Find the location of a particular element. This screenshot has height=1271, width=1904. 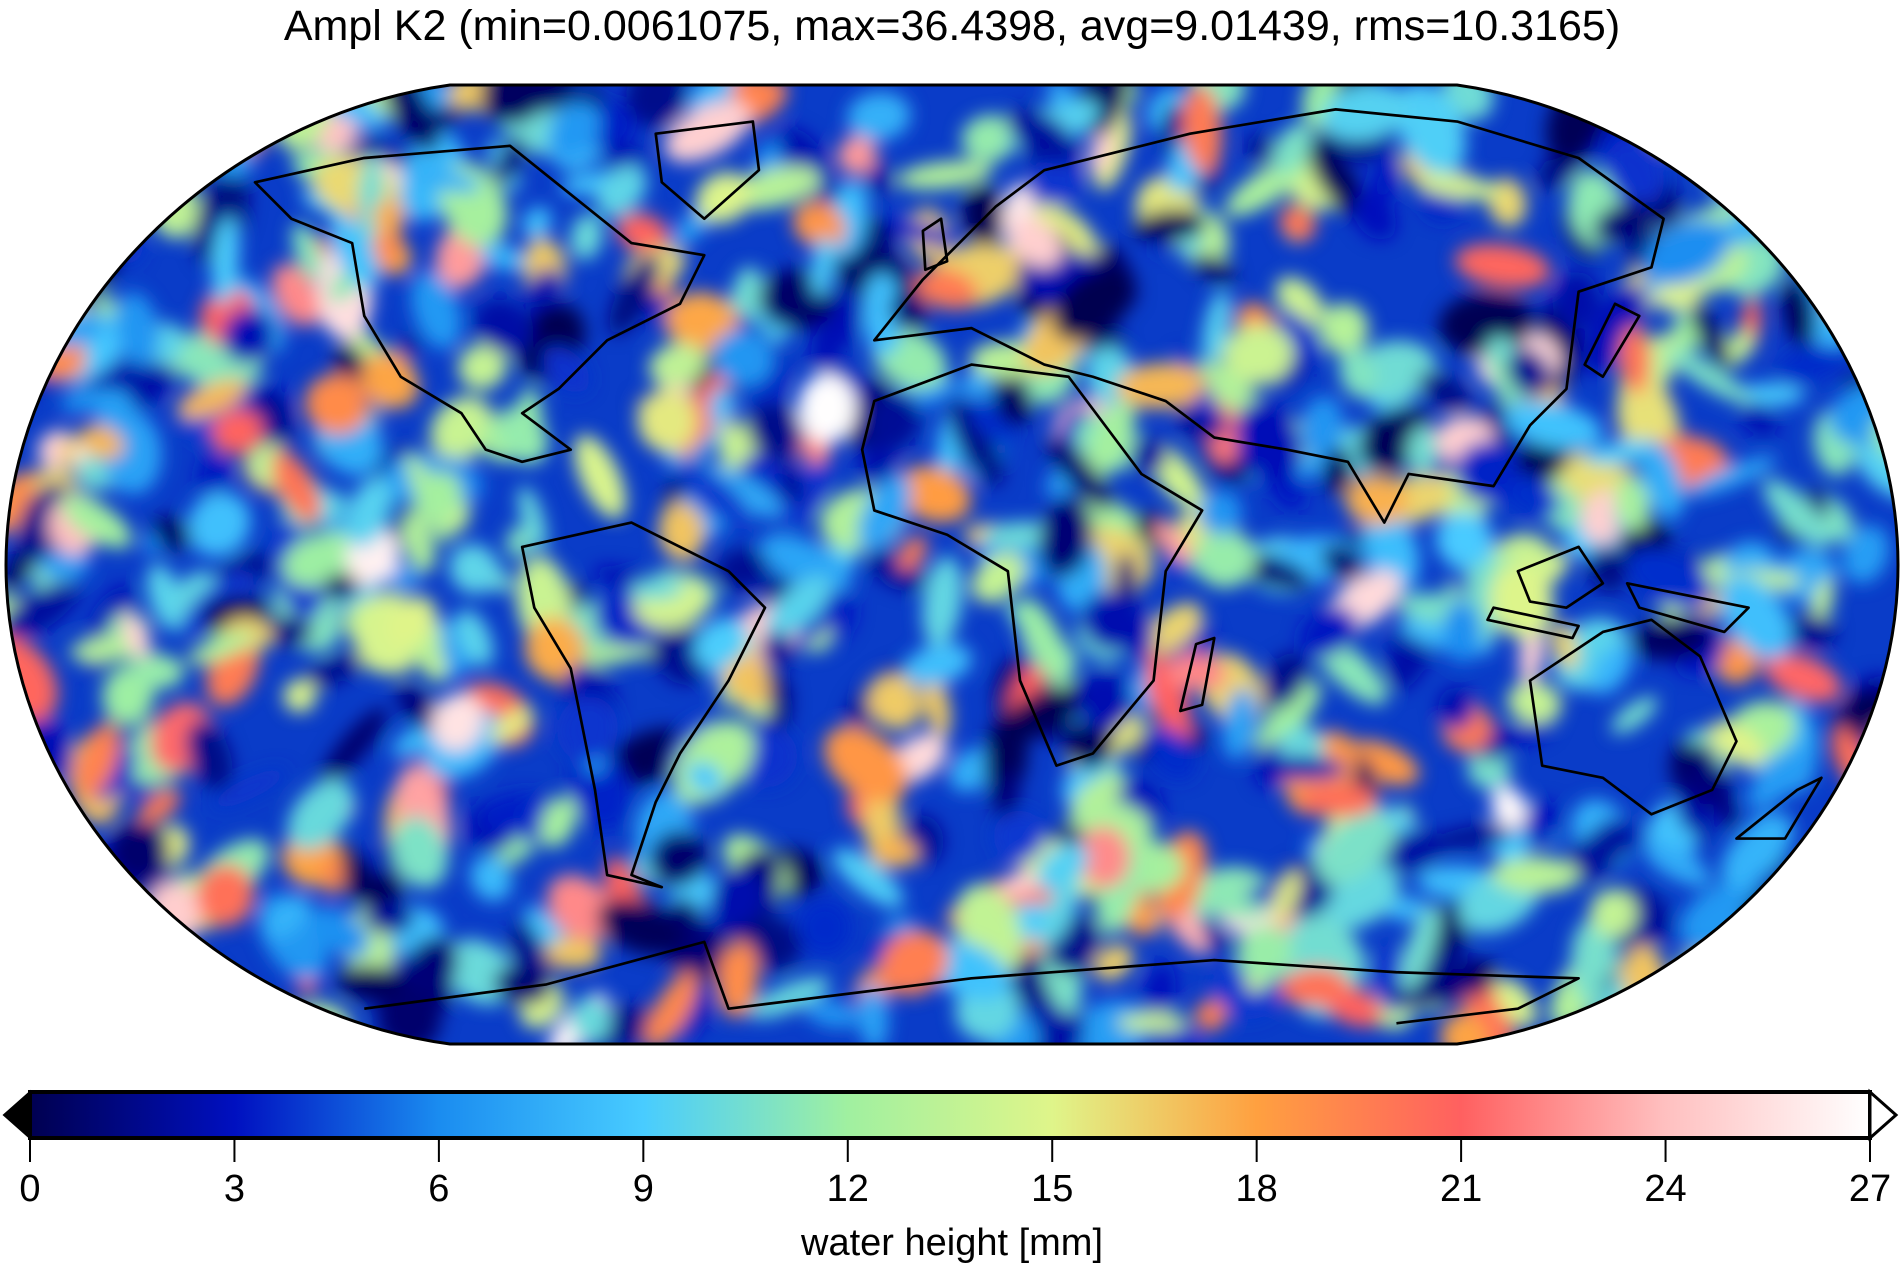

coastline-eurasia is located at coordinates (1268, 316).